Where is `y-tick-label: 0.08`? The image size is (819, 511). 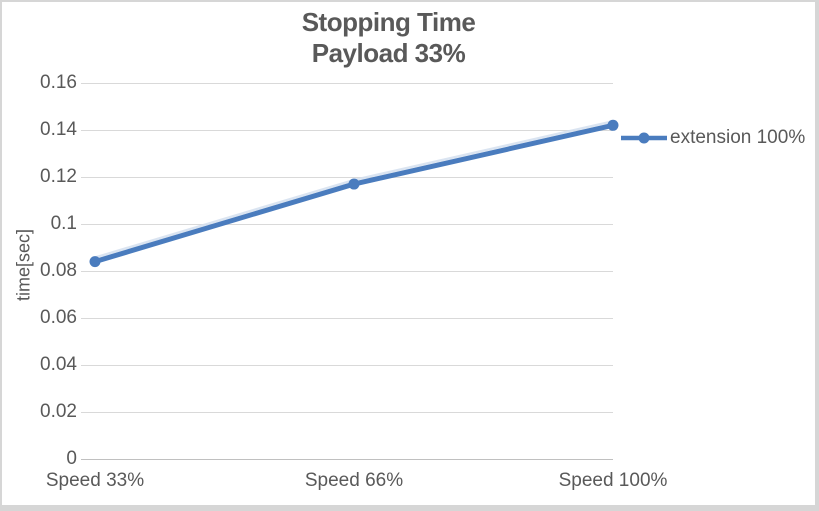
y-tick-label: 0.08 is located at coordinates (58, 270).